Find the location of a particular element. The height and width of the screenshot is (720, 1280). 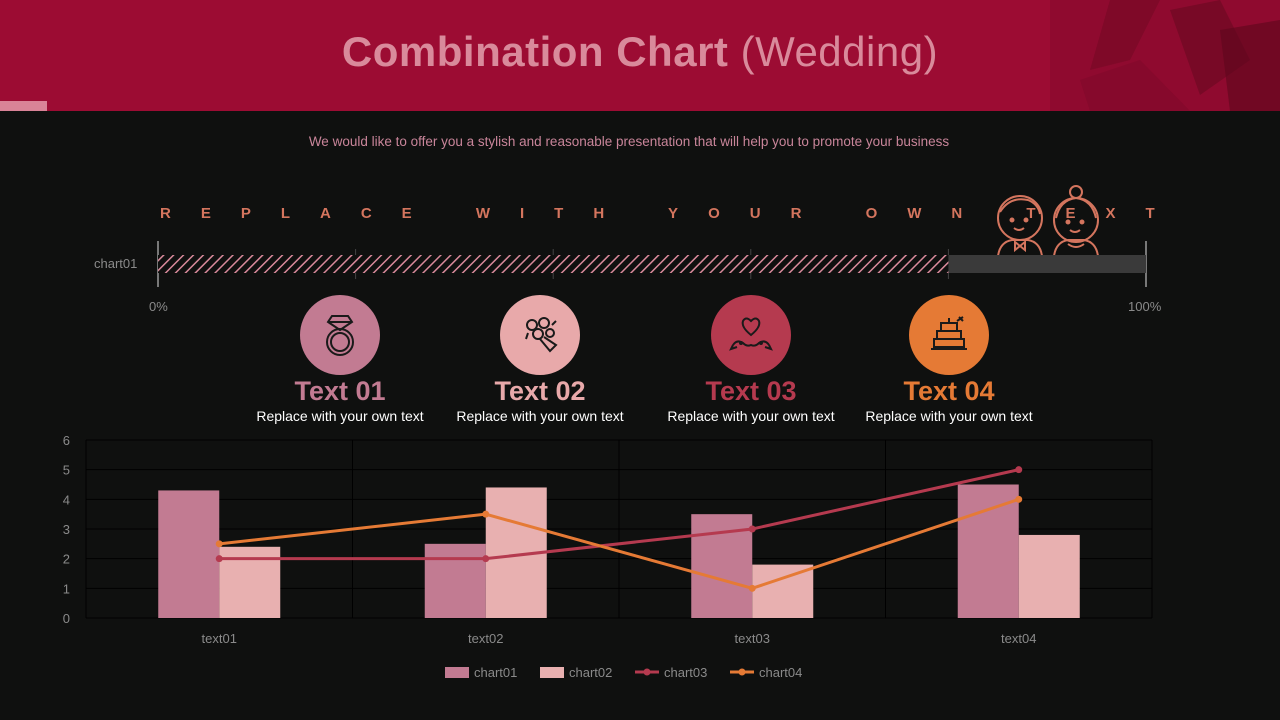

progress-max-label: 100% is located at coordinates (1145, 306).